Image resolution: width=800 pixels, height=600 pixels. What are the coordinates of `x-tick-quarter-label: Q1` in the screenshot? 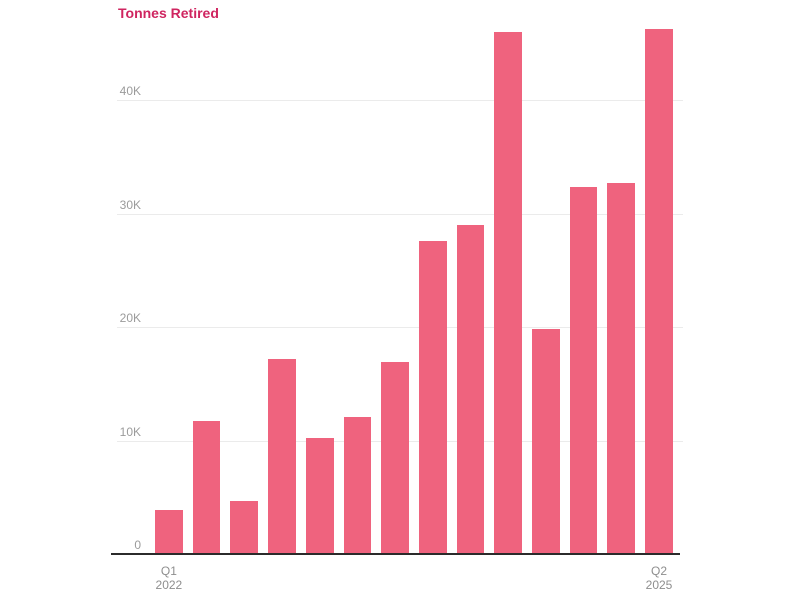 It's located at (168, 571).